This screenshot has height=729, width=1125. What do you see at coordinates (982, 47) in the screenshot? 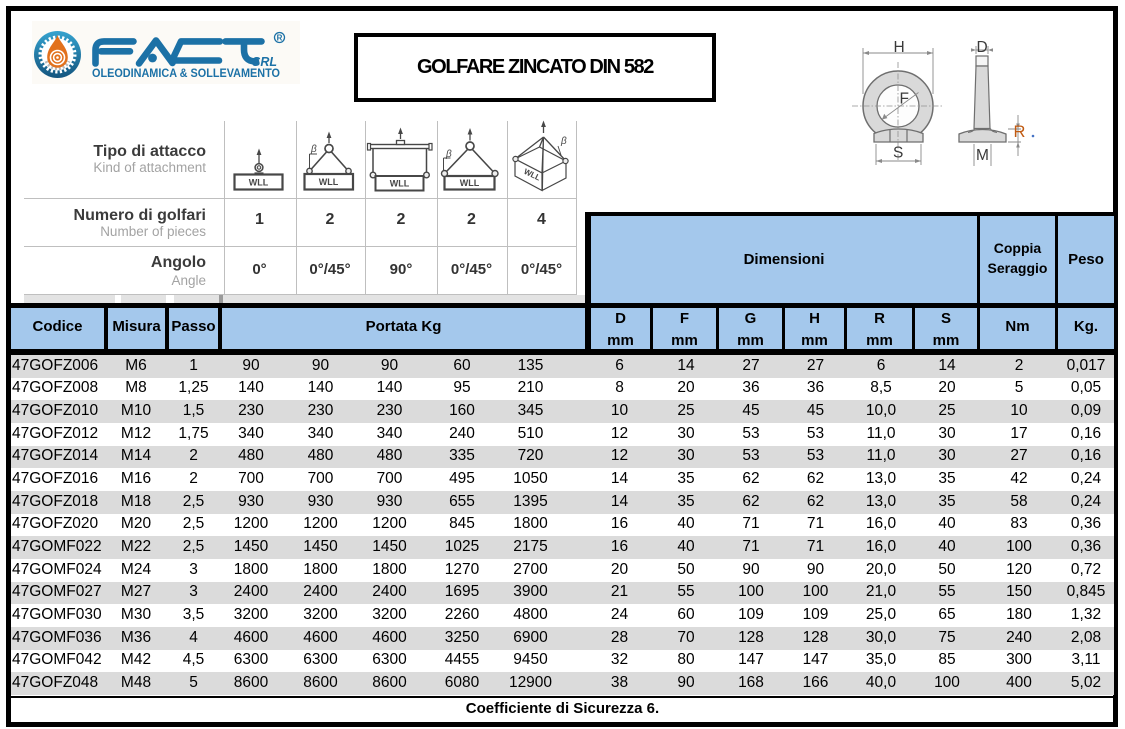
I see `svg-text: D` at bounding box center [982, 47].